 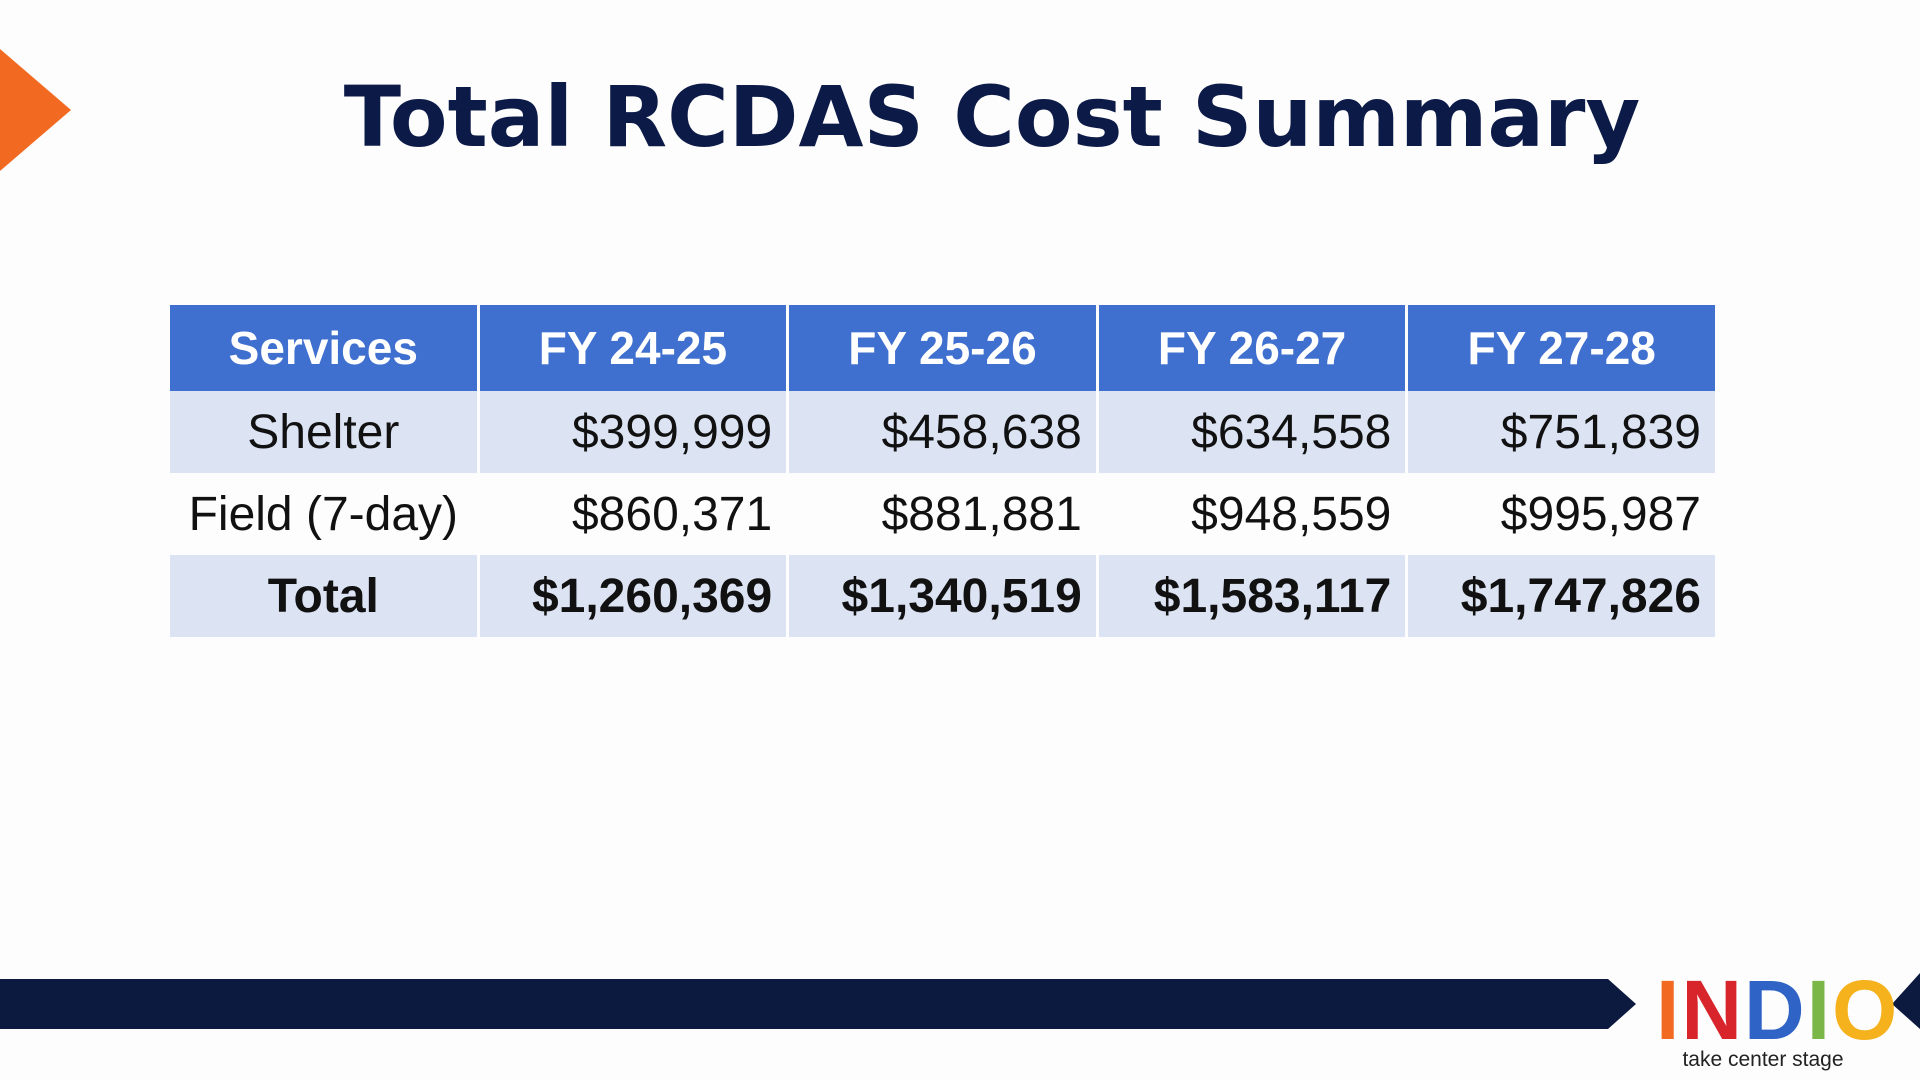 What do you see at coordinates (1252, 348) in the screenshot?
I see `header-cell: FY 26-27` at bounding box center [1252, 348].